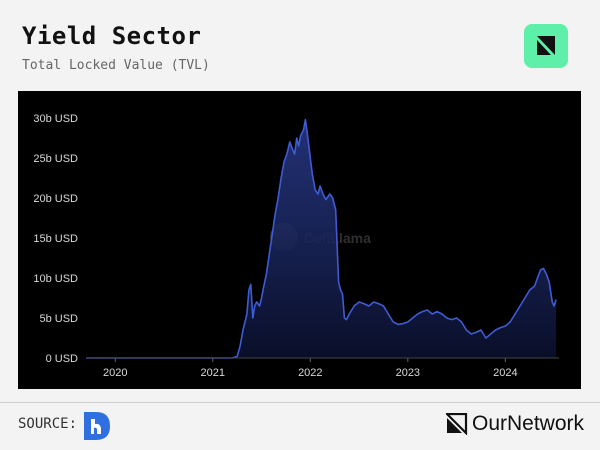  I want to click on y-tick-label: 25b USD, so click(55, 159).